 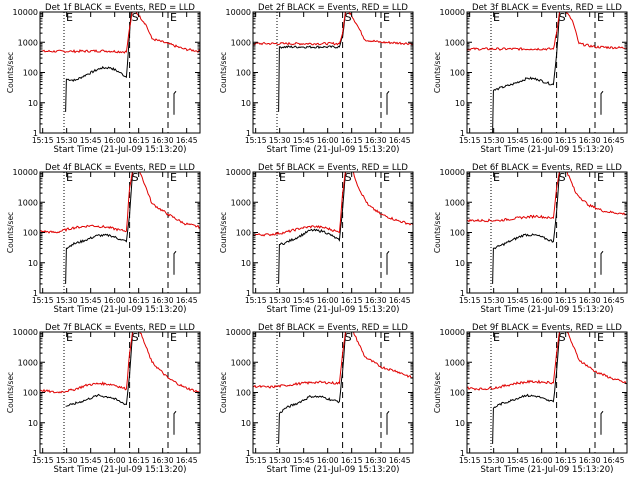 I want to click on panel-title: Det 2f BLACK = Events, RED = LLD, so click(x=333, y=8).